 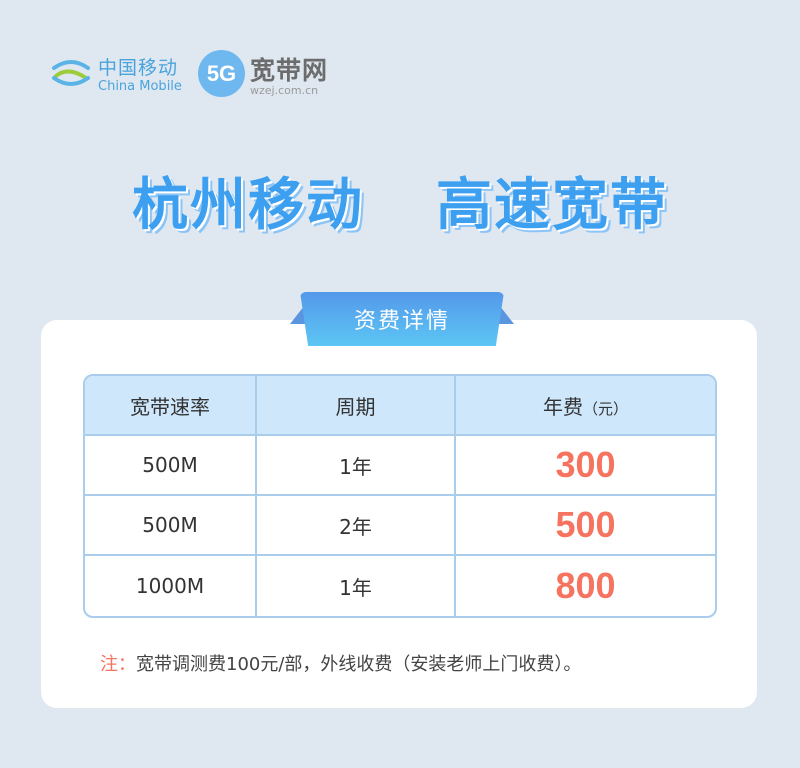 What do you see at coordinates (585, 466) in the screenshot?
I see `price-cell: 300` at bounding box center [585, 466].